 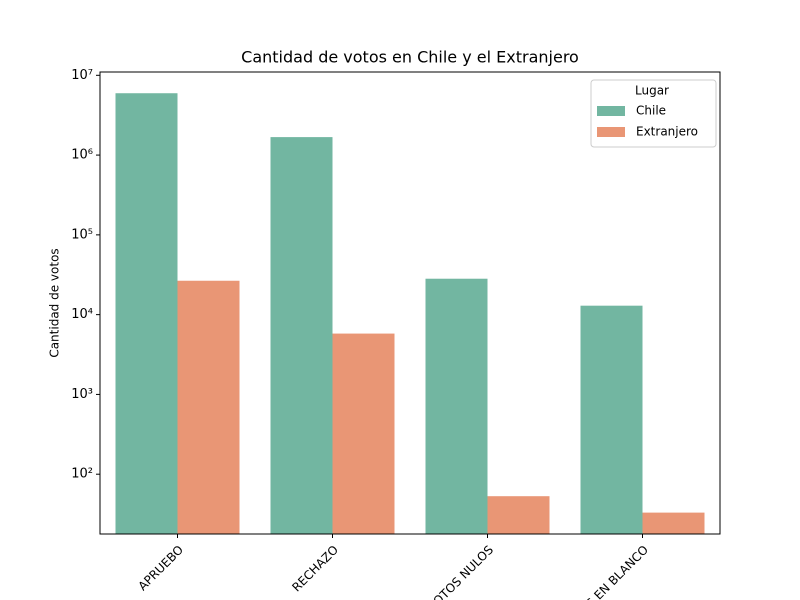 I want to click on y-tick-label: 10³, so click(x=82, y=394).